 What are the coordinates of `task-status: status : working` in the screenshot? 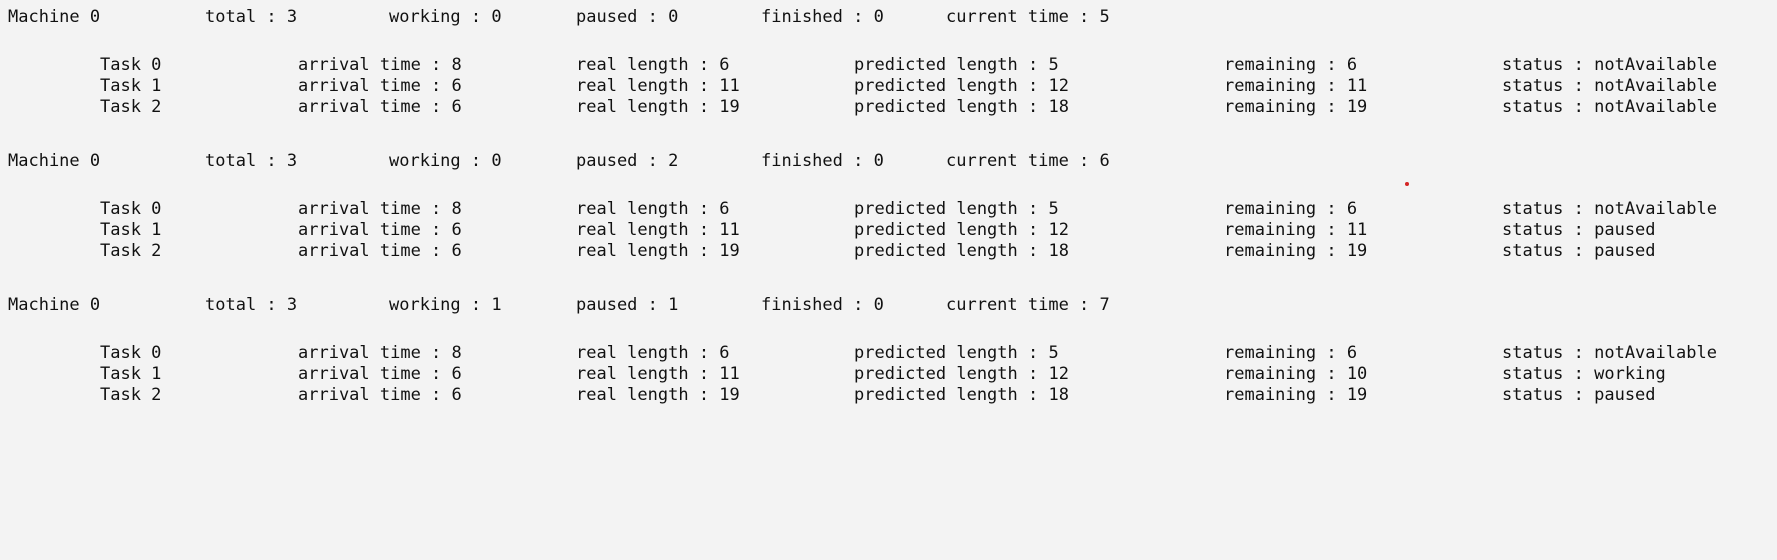 It's located at (1584, 374).